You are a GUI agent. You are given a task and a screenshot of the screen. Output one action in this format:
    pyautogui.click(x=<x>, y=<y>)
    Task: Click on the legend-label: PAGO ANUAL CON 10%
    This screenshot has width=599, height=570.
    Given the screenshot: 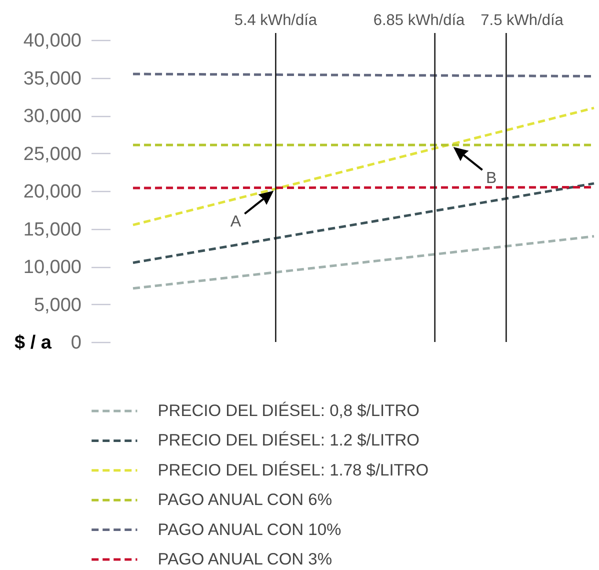 What is the action you would take?
    pyautogui.click(x=250, y=529)
    